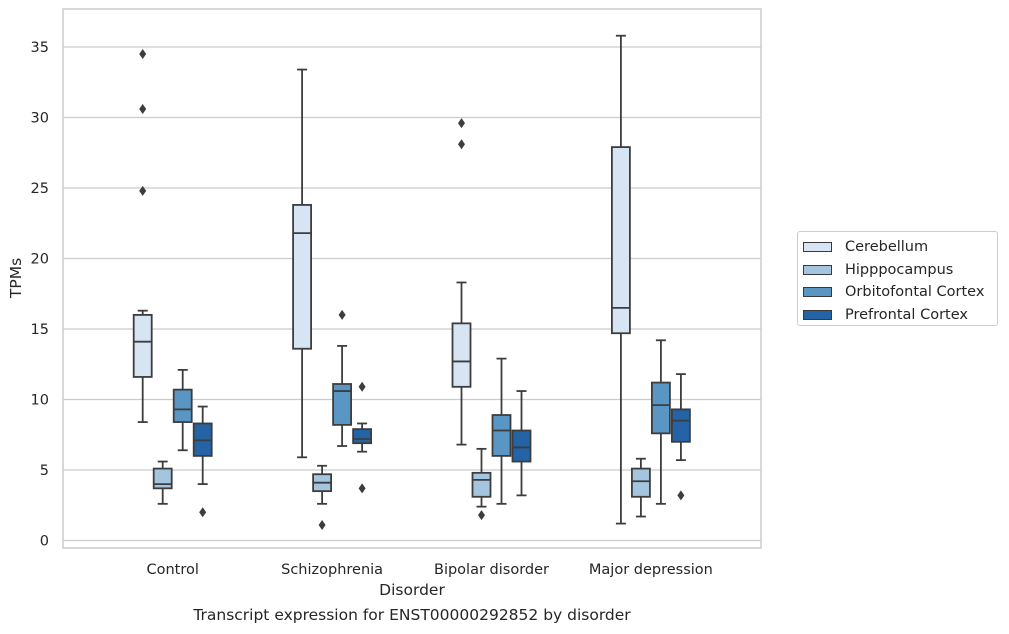 The height and width of the screenshot is (634, 1009). Describe the element at coordinates (40, 330) in the screenshot. I see `y-tick-label: 15` at that location.